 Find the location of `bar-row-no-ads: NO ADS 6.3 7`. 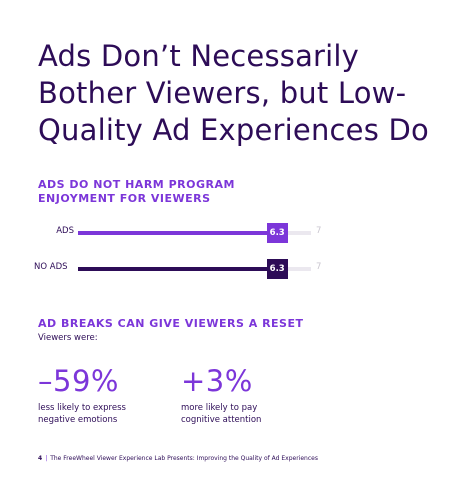

bar-row-no-ads: NO ADS 6.3 7 is located at coordinates (186, 269).